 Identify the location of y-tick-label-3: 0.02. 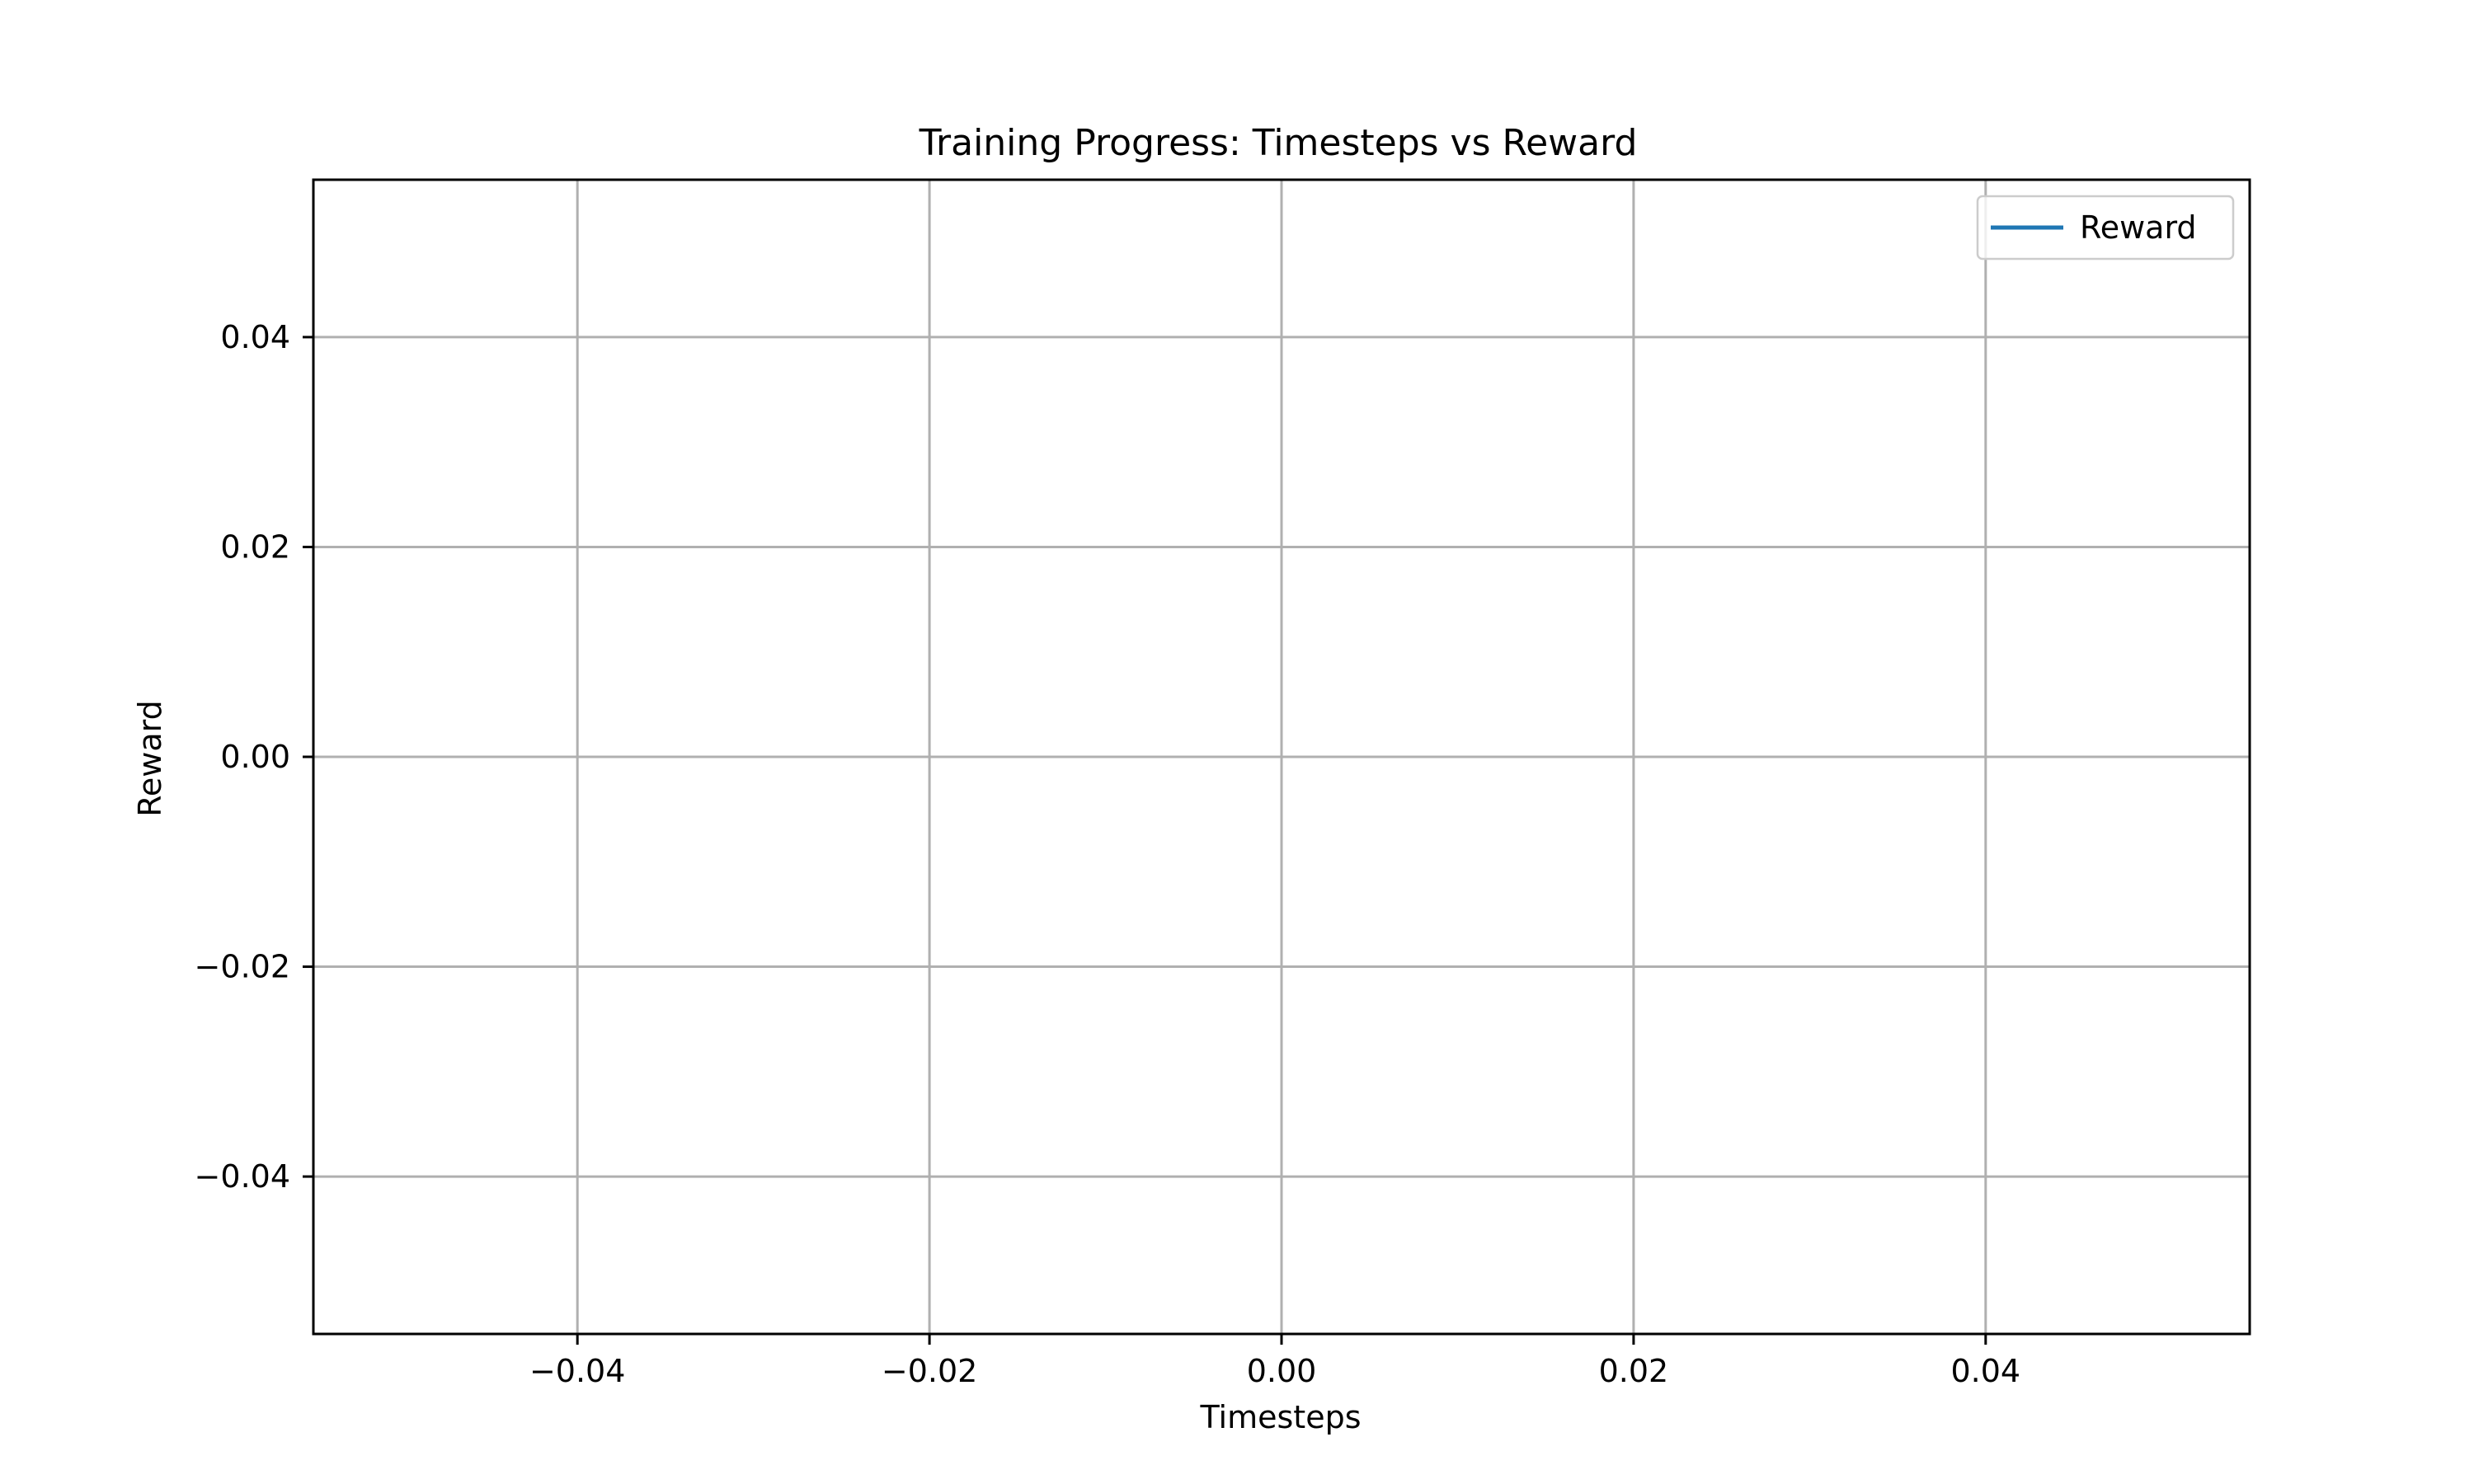
(255, 546).